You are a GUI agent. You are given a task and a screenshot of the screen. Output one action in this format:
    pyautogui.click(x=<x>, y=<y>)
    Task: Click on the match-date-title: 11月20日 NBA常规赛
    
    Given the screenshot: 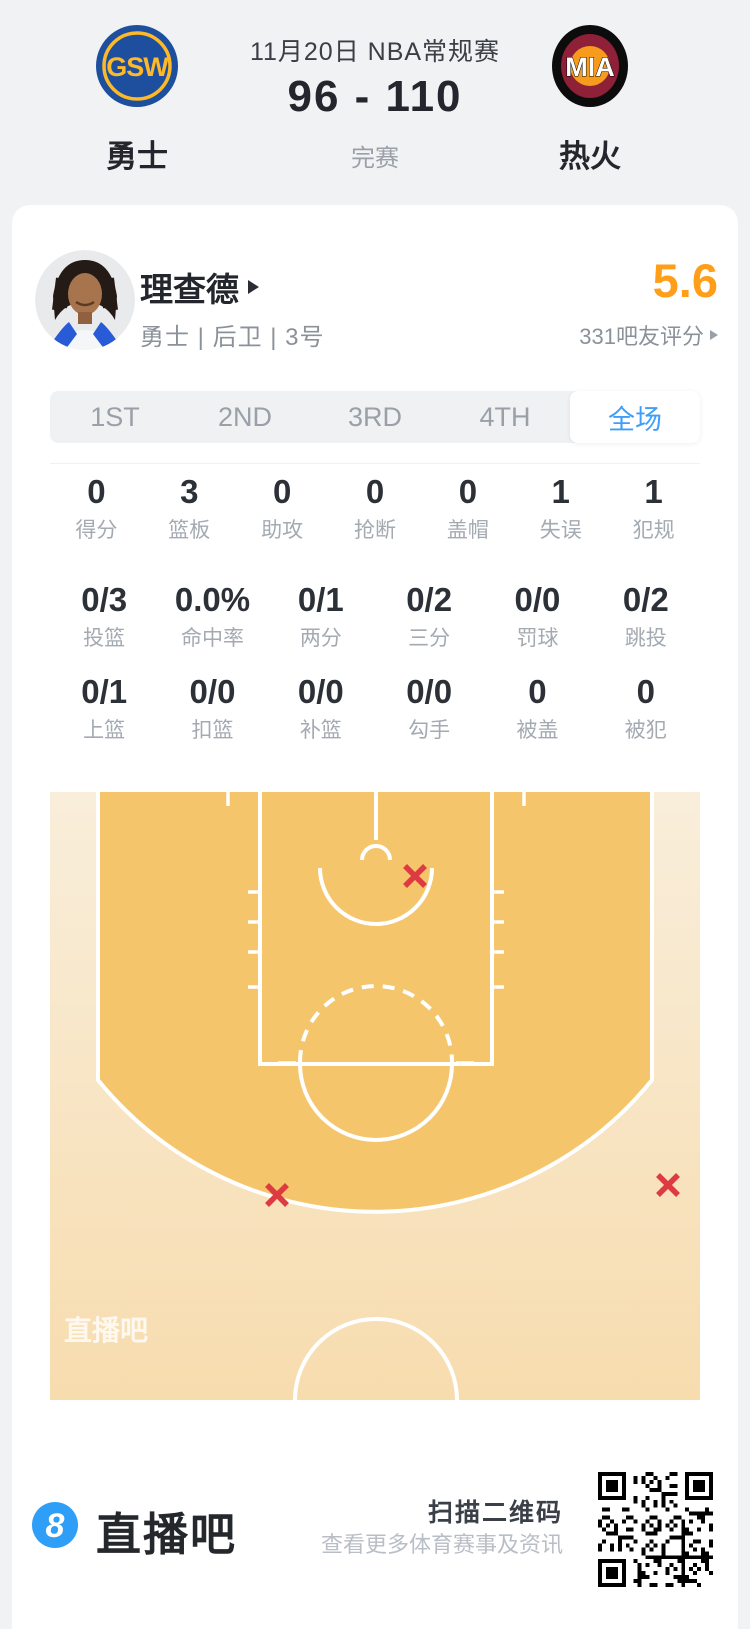 What is the action you would take?
    pyautogui.click(x=375, y=52)
    